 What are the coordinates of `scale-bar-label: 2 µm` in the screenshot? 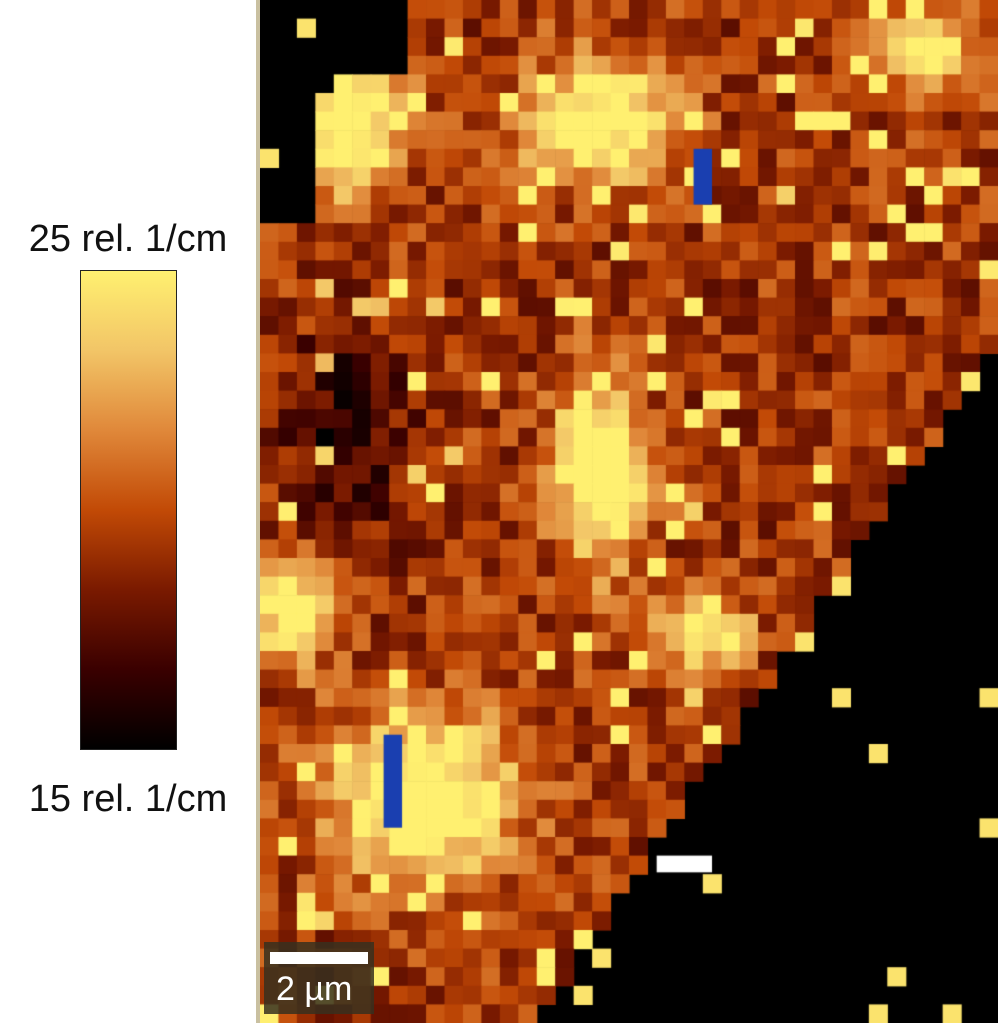 It's located at (314, 989).